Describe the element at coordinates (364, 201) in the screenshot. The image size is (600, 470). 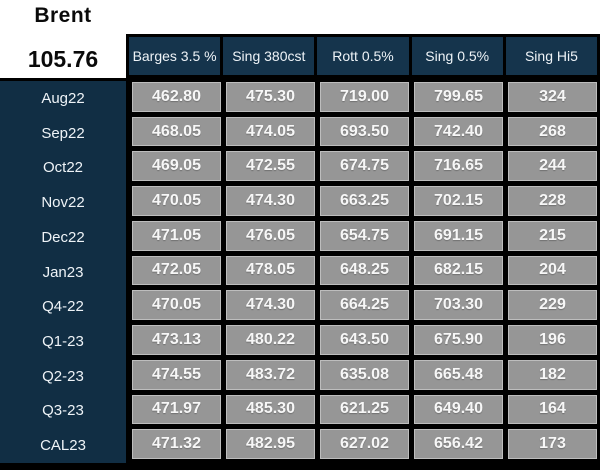
I see `price-cell-nov22-rott-0-5: 663.25` at that location.